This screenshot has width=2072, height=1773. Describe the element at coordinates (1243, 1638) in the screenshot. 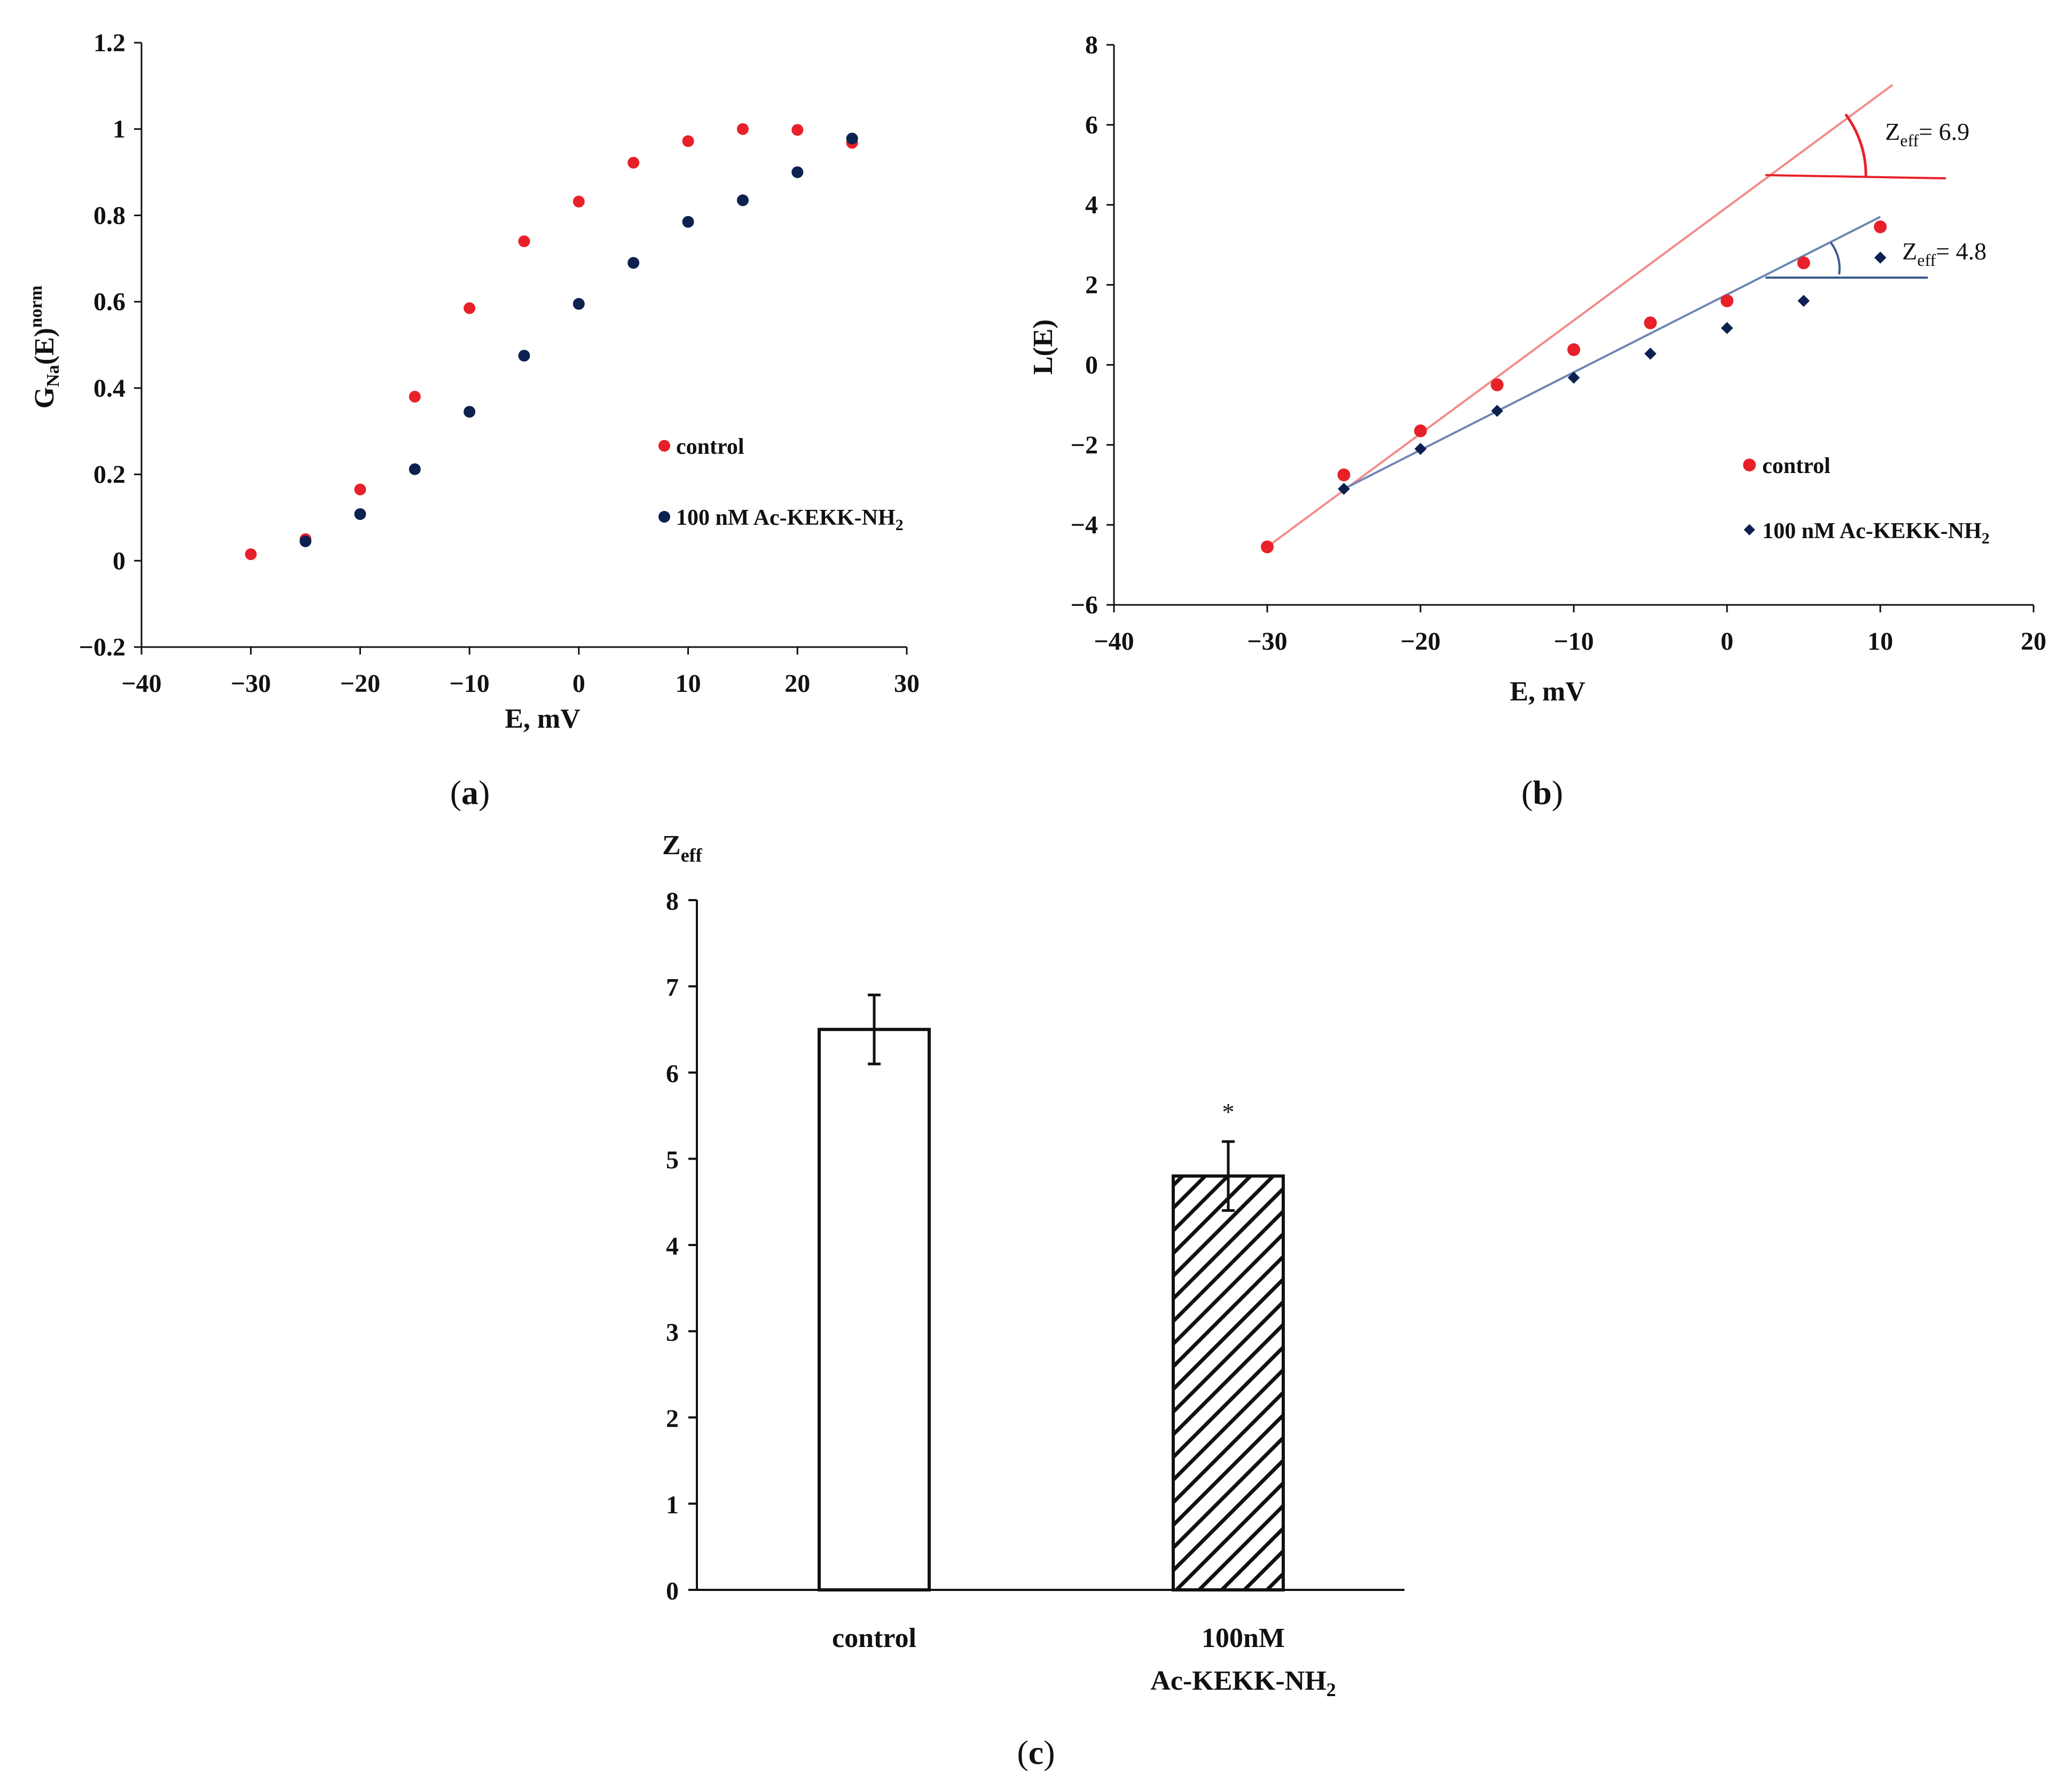

I see `c-category-label-treatment-line1: 100nM` at that location.